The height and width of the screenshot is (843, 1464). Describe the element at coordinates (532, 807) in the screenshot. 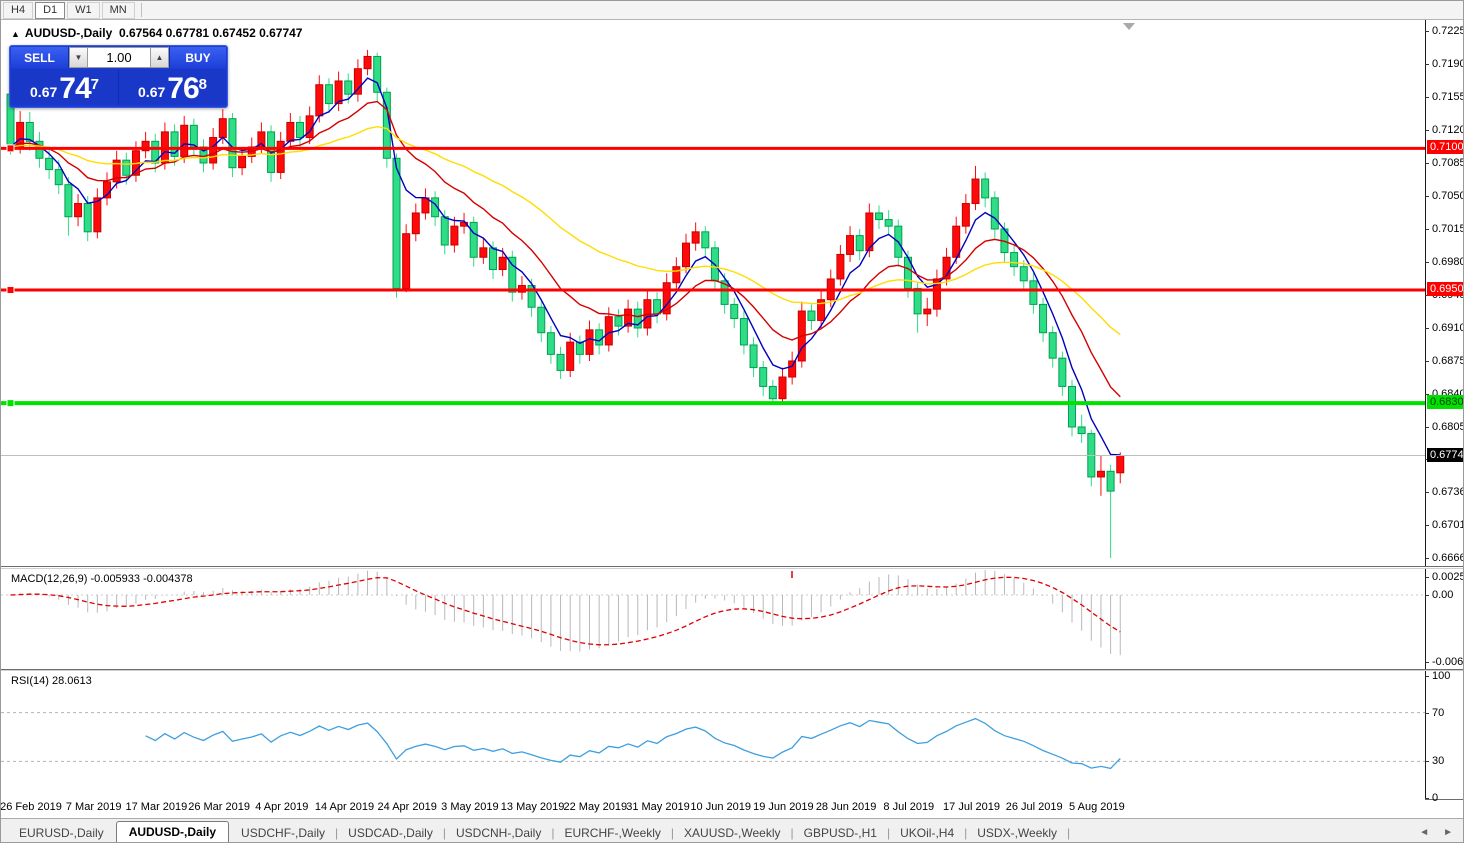

I see `date-tick-label: 13 May 2019` at that location.